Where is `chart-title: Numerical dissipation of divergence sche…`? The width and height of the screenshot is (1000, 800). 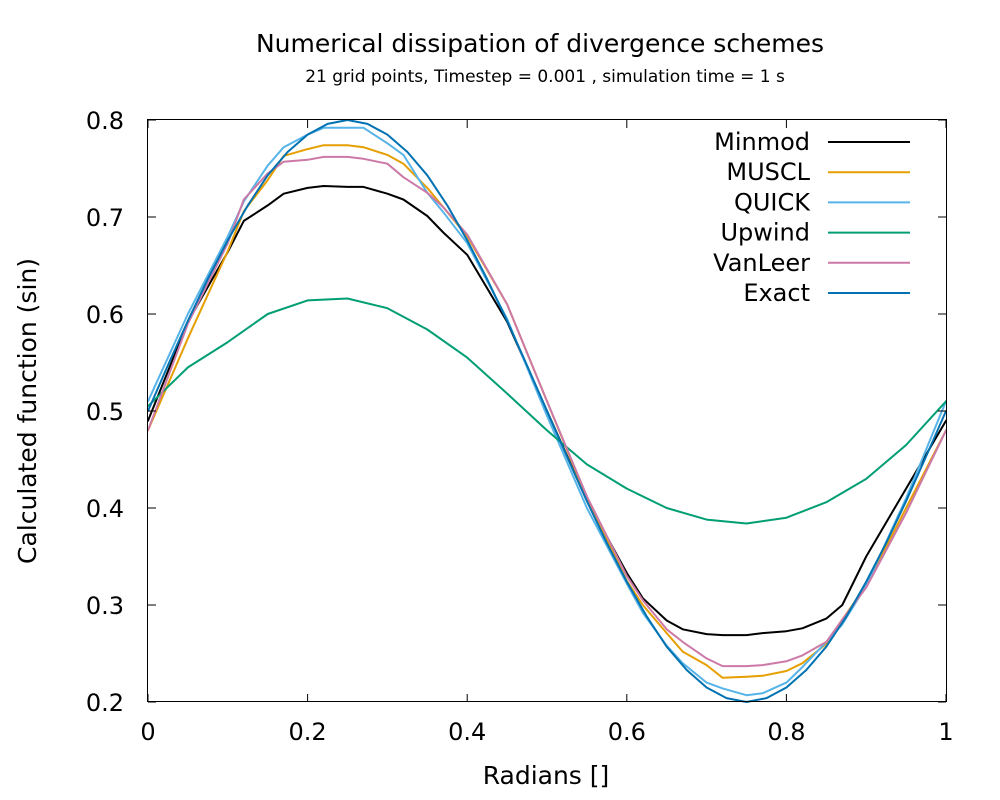
chart-title: Numerical dissipation of divergence sche… is located at coordinates (540, 43).